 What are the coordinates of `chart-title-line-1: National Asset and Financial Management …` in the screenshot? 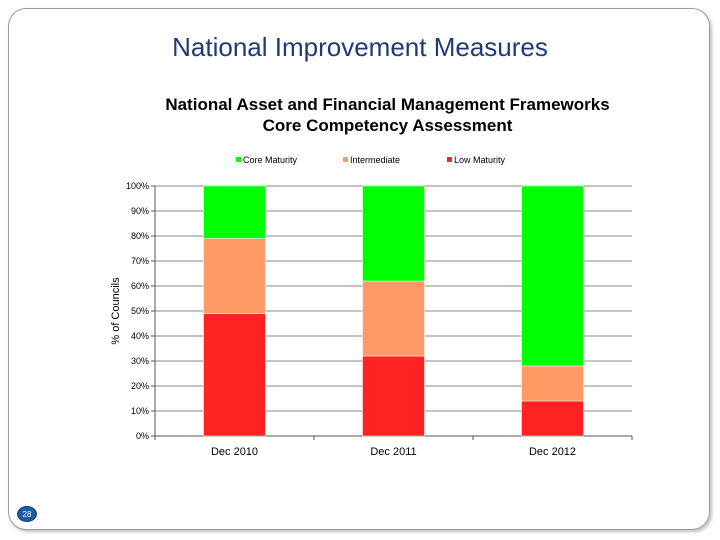 It's located at (387, 104).